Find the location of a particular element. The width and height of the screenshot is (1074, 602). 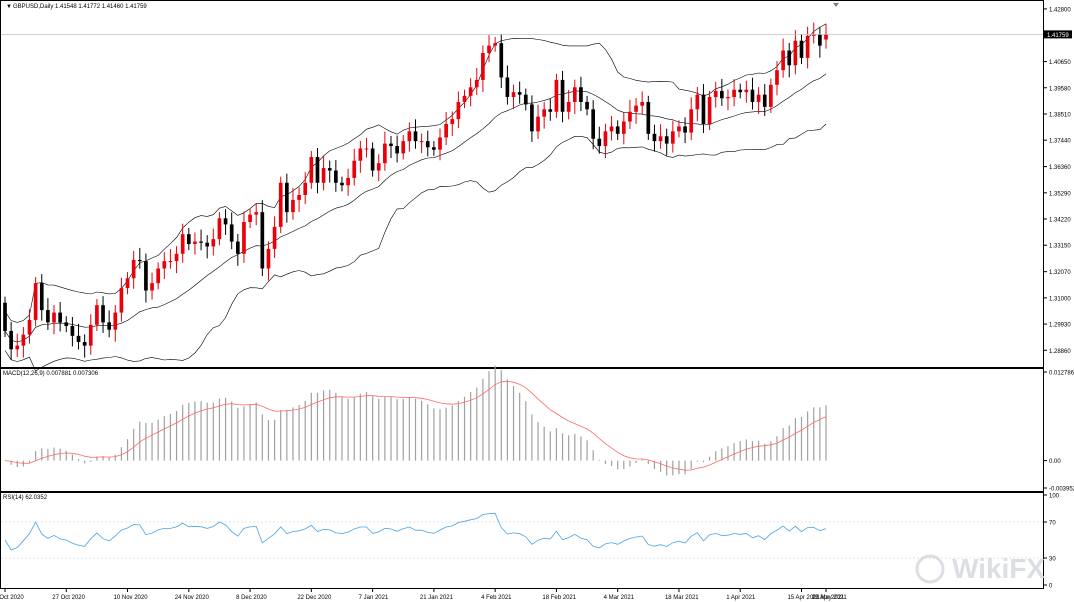

price-tick-label: 1.29930 is located at coordinates (1060, 326).